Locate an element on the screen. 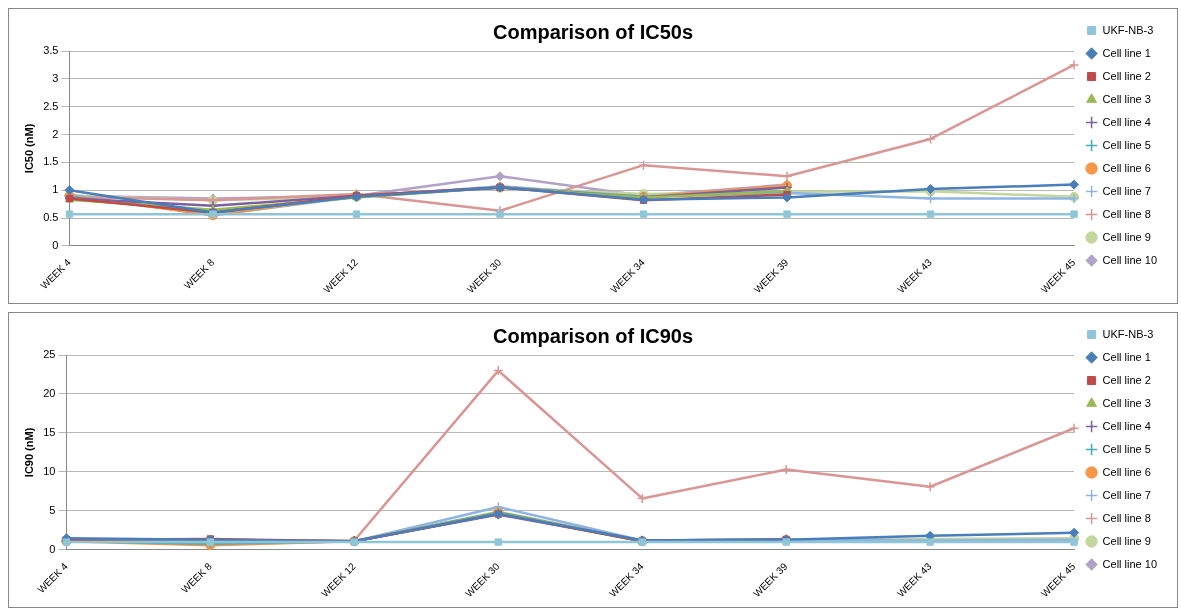 The height and width of the screenshot is (608, 1181). y-tick-label: 2 is located at coordinates (55, 133).